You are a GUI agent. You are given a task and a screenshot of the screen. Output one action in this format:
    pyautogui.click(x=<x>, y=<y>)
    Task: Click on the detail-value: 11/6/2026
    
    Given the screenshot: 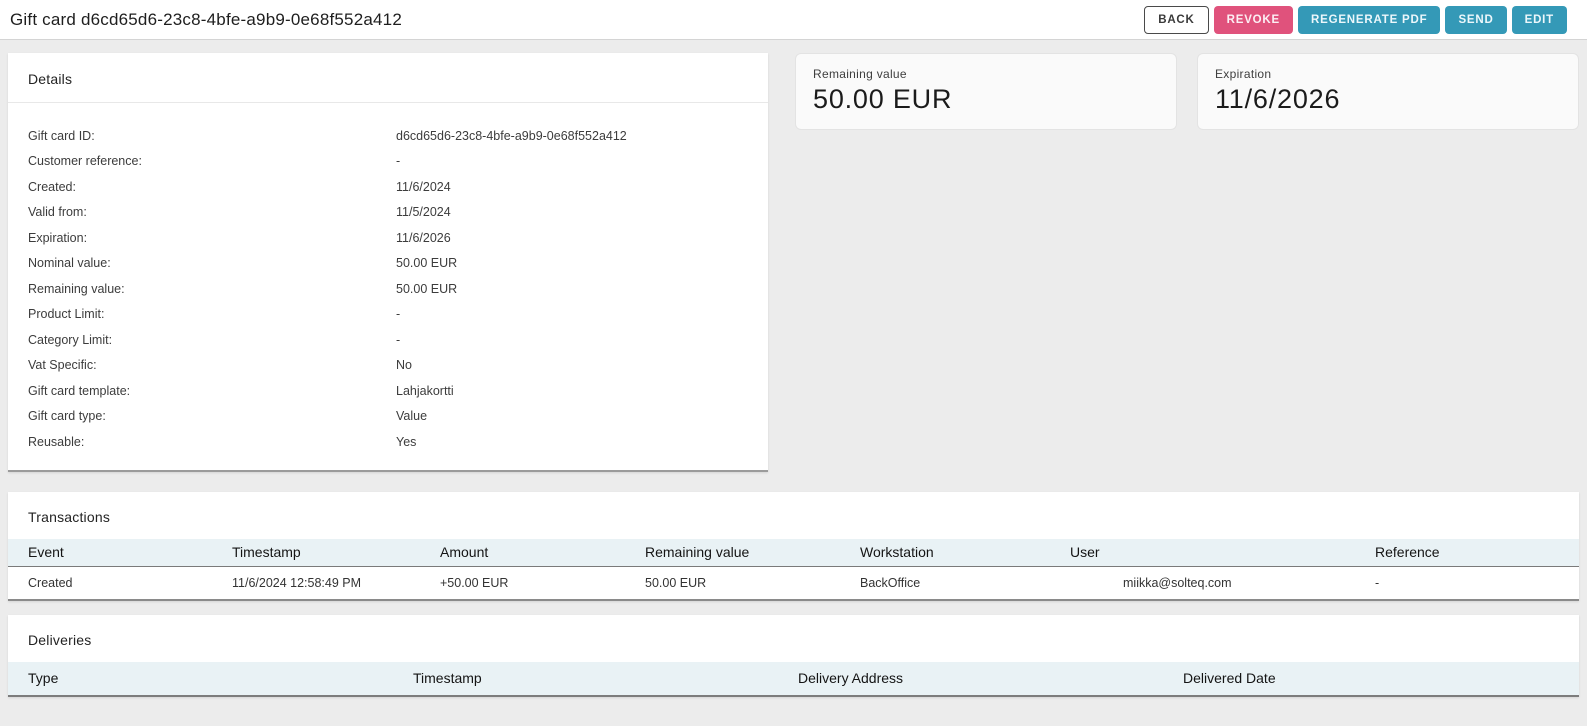 What is the action you would take?
    pyautogui.click(x=423, y=237)
    